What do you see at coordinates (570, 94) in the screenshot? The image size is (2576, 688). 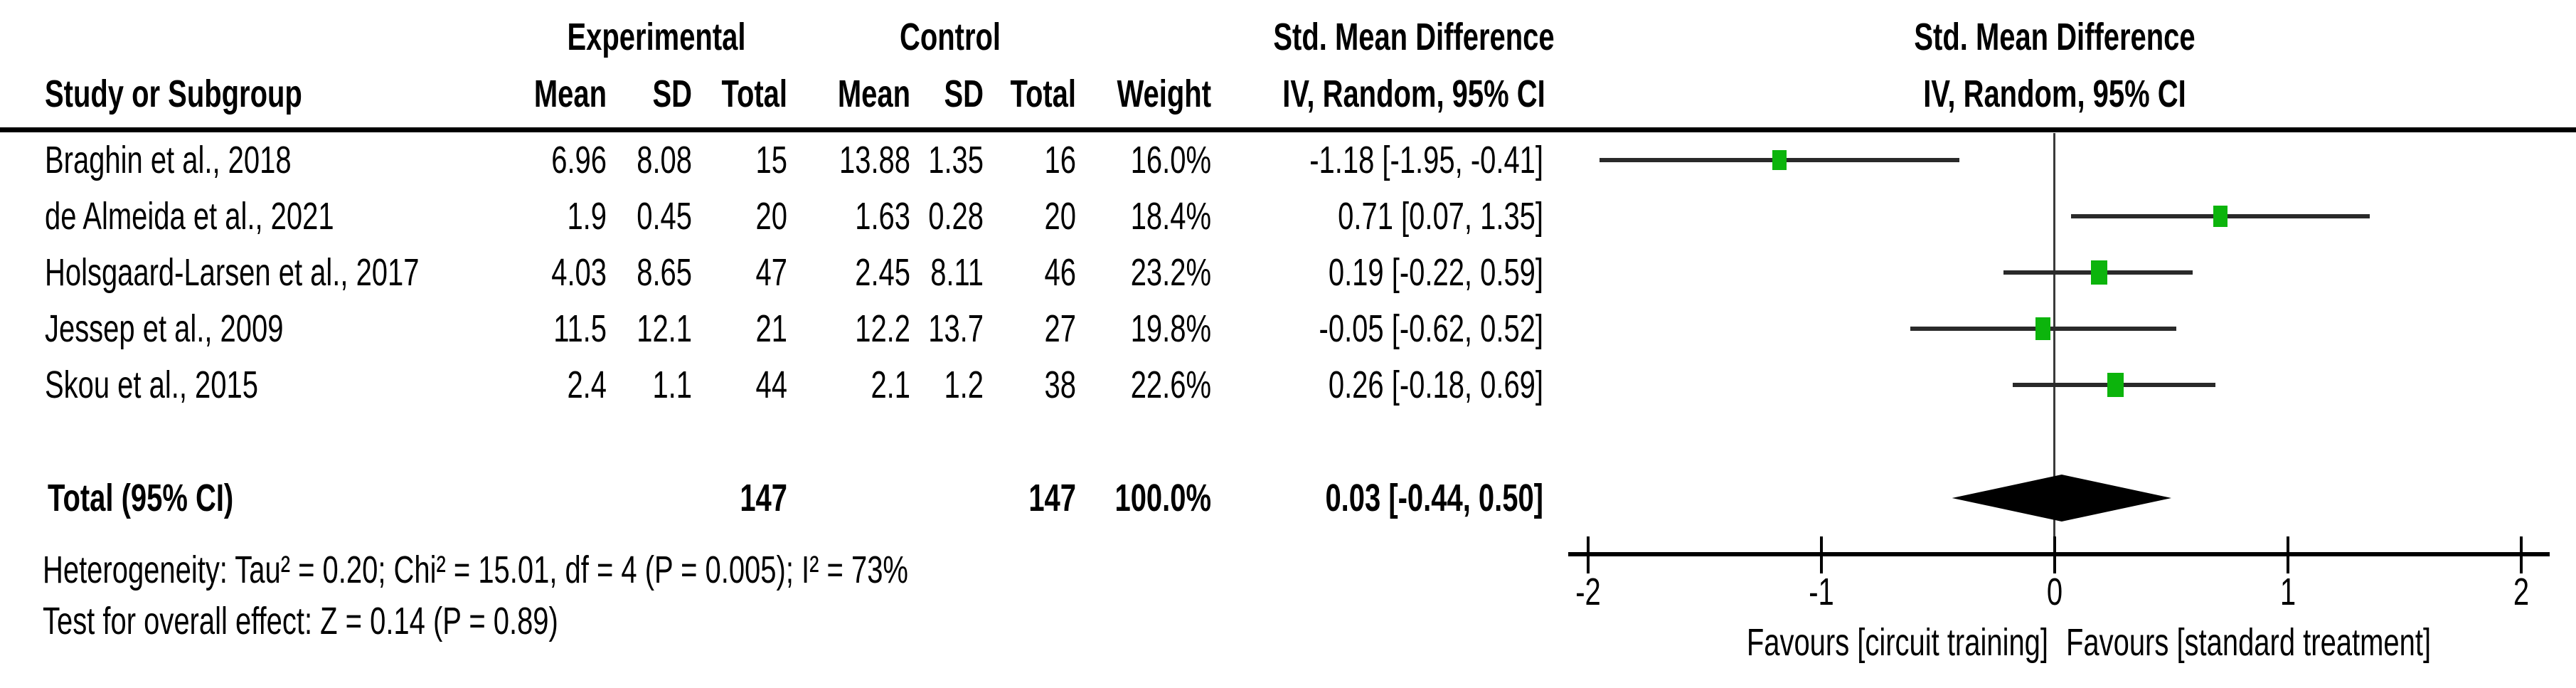 I see `col-exp-mean-header: Mean` at bounding box center [570, 94].